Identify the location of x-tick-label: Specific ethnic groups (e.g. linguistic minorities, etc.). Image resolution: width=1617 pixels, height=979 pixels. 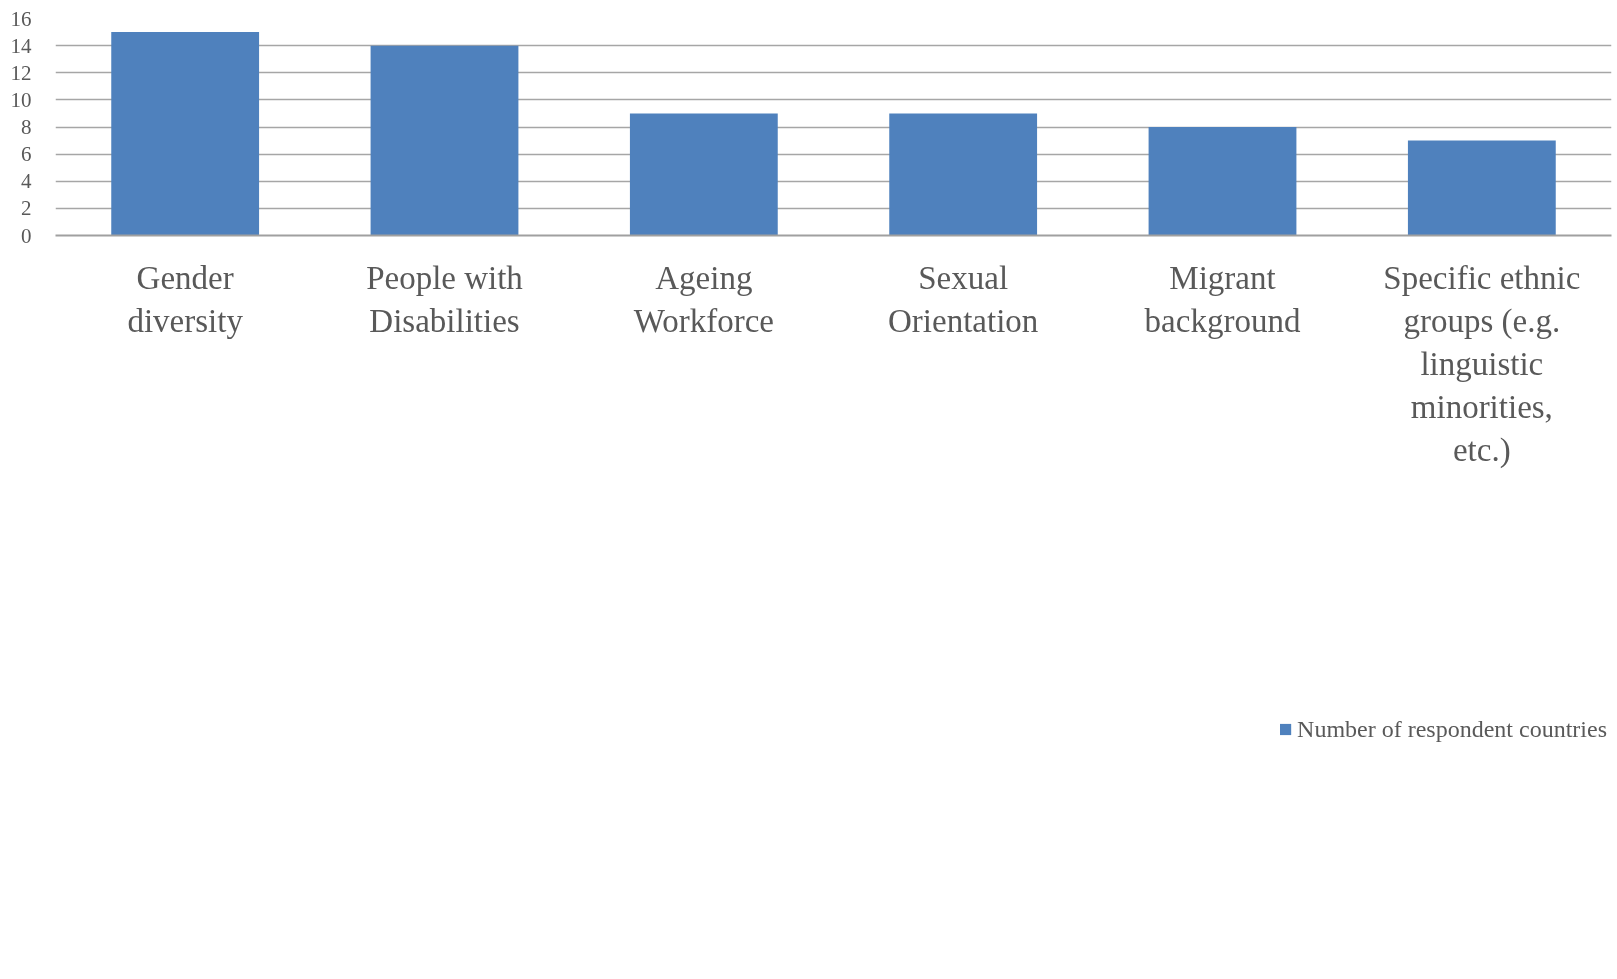
(1482, 364).